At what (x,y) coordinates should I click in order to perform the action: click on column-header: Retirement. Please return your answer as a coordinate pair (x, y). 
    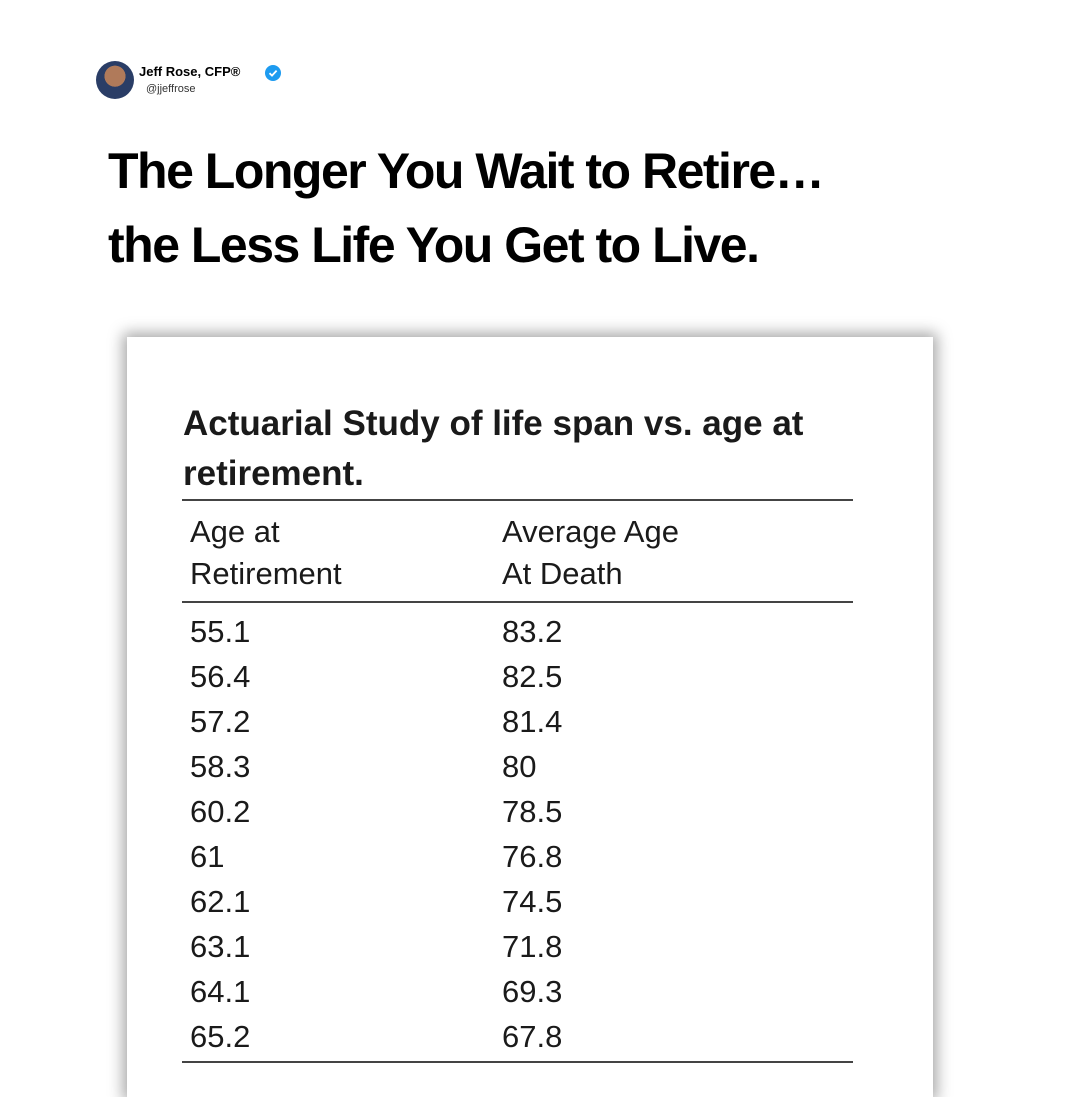
    Looking at the image, I should click on (266, 573).